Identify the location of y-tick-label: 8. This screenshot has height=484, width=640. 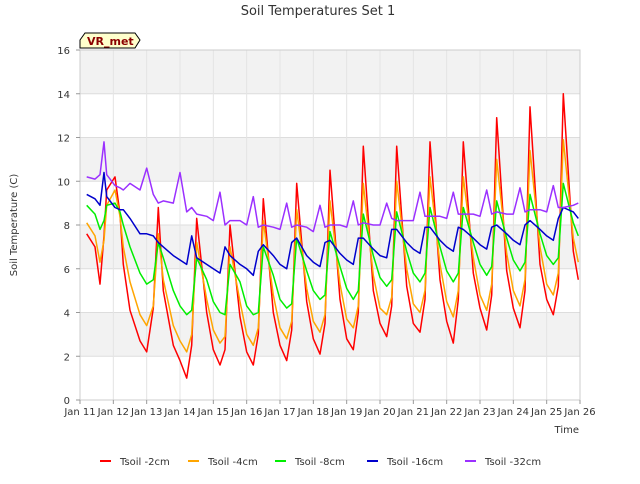
(67, 226).